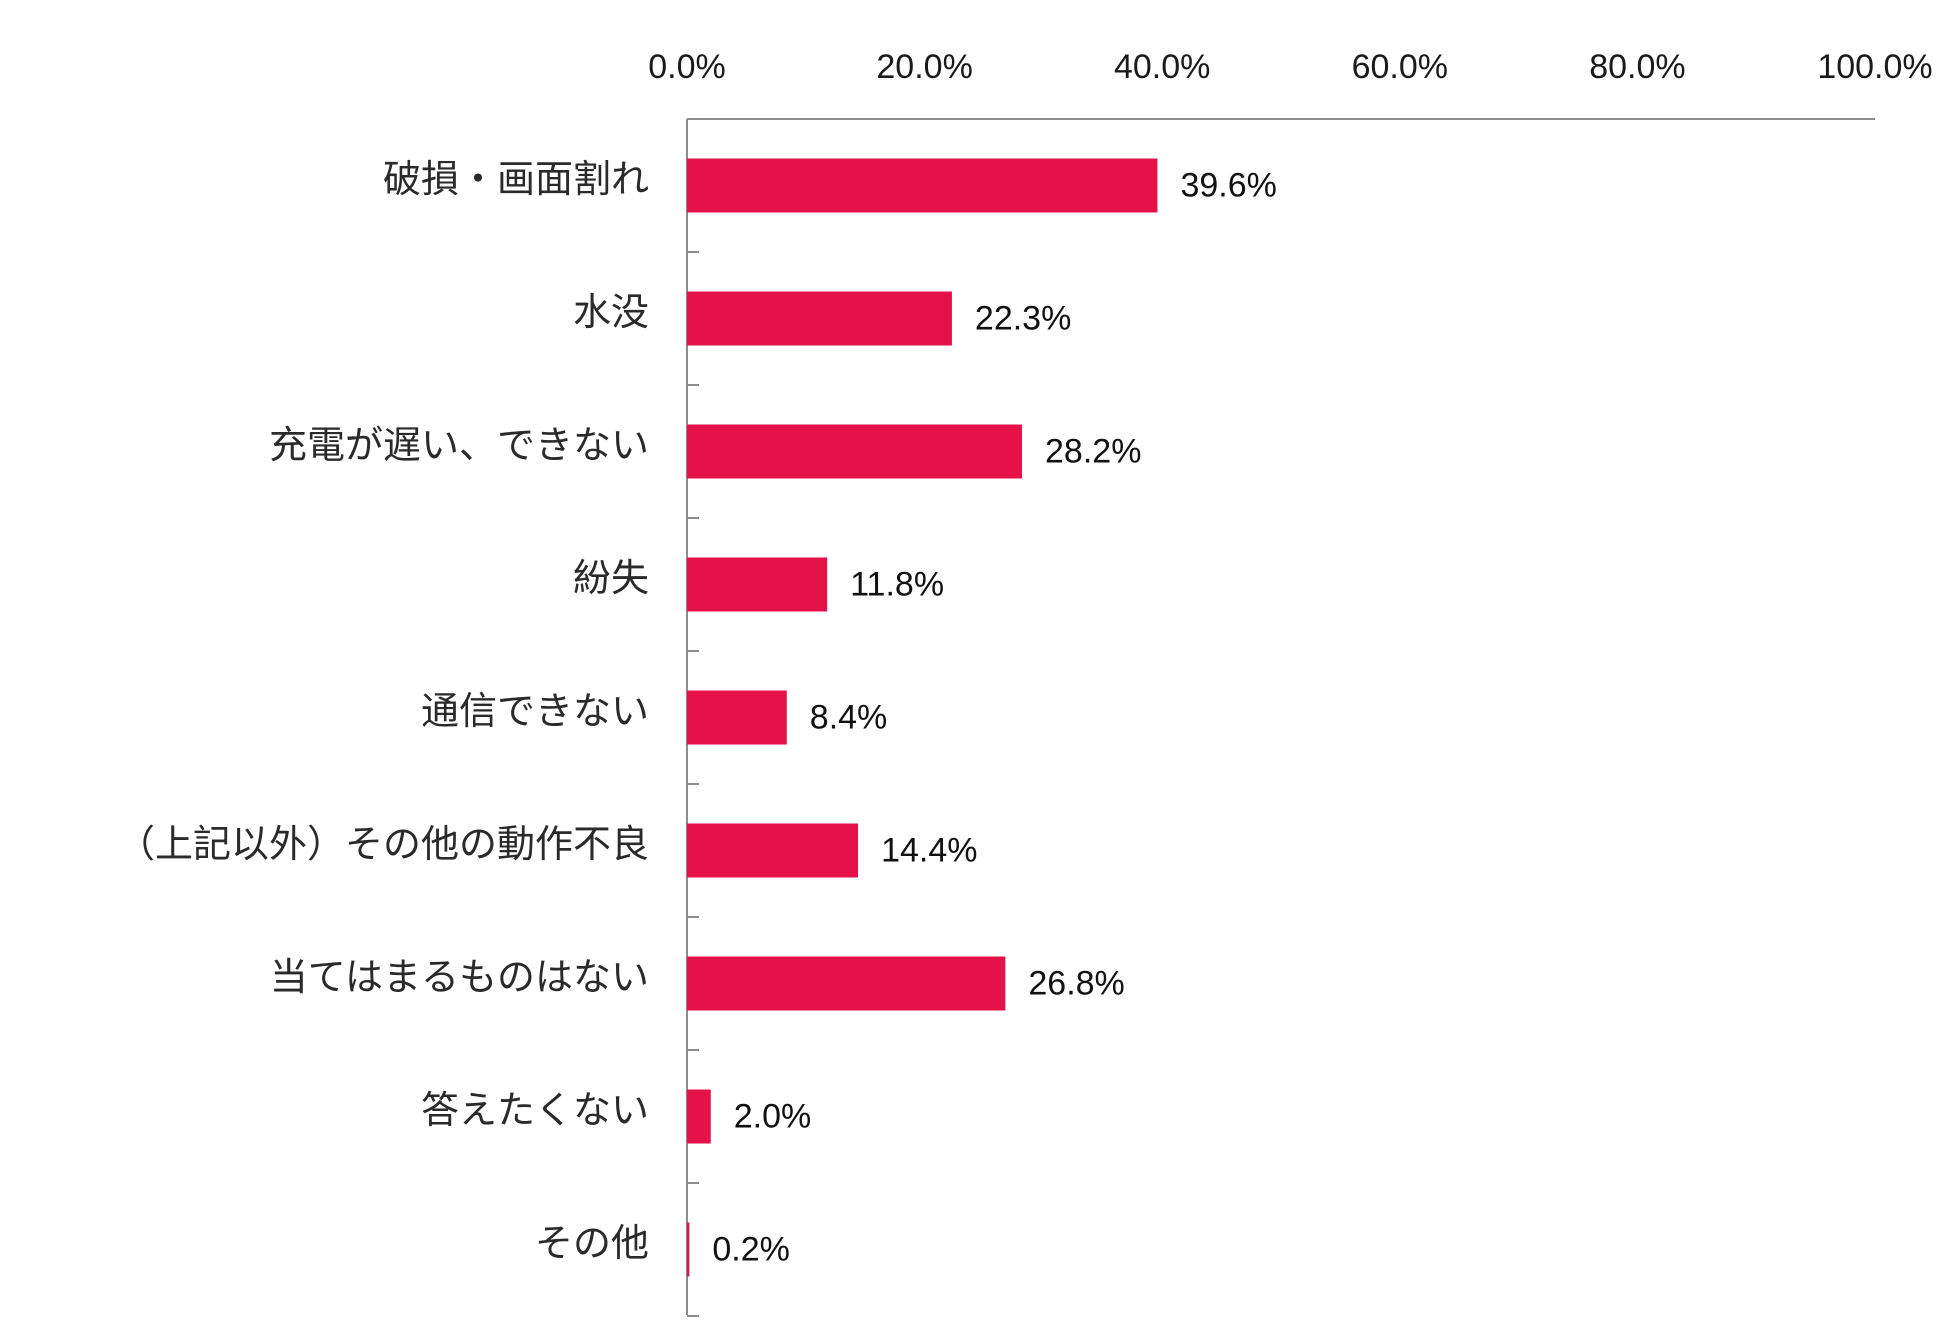  I want to click on category-label: 充電が遅い、できない, so click(459, 445).